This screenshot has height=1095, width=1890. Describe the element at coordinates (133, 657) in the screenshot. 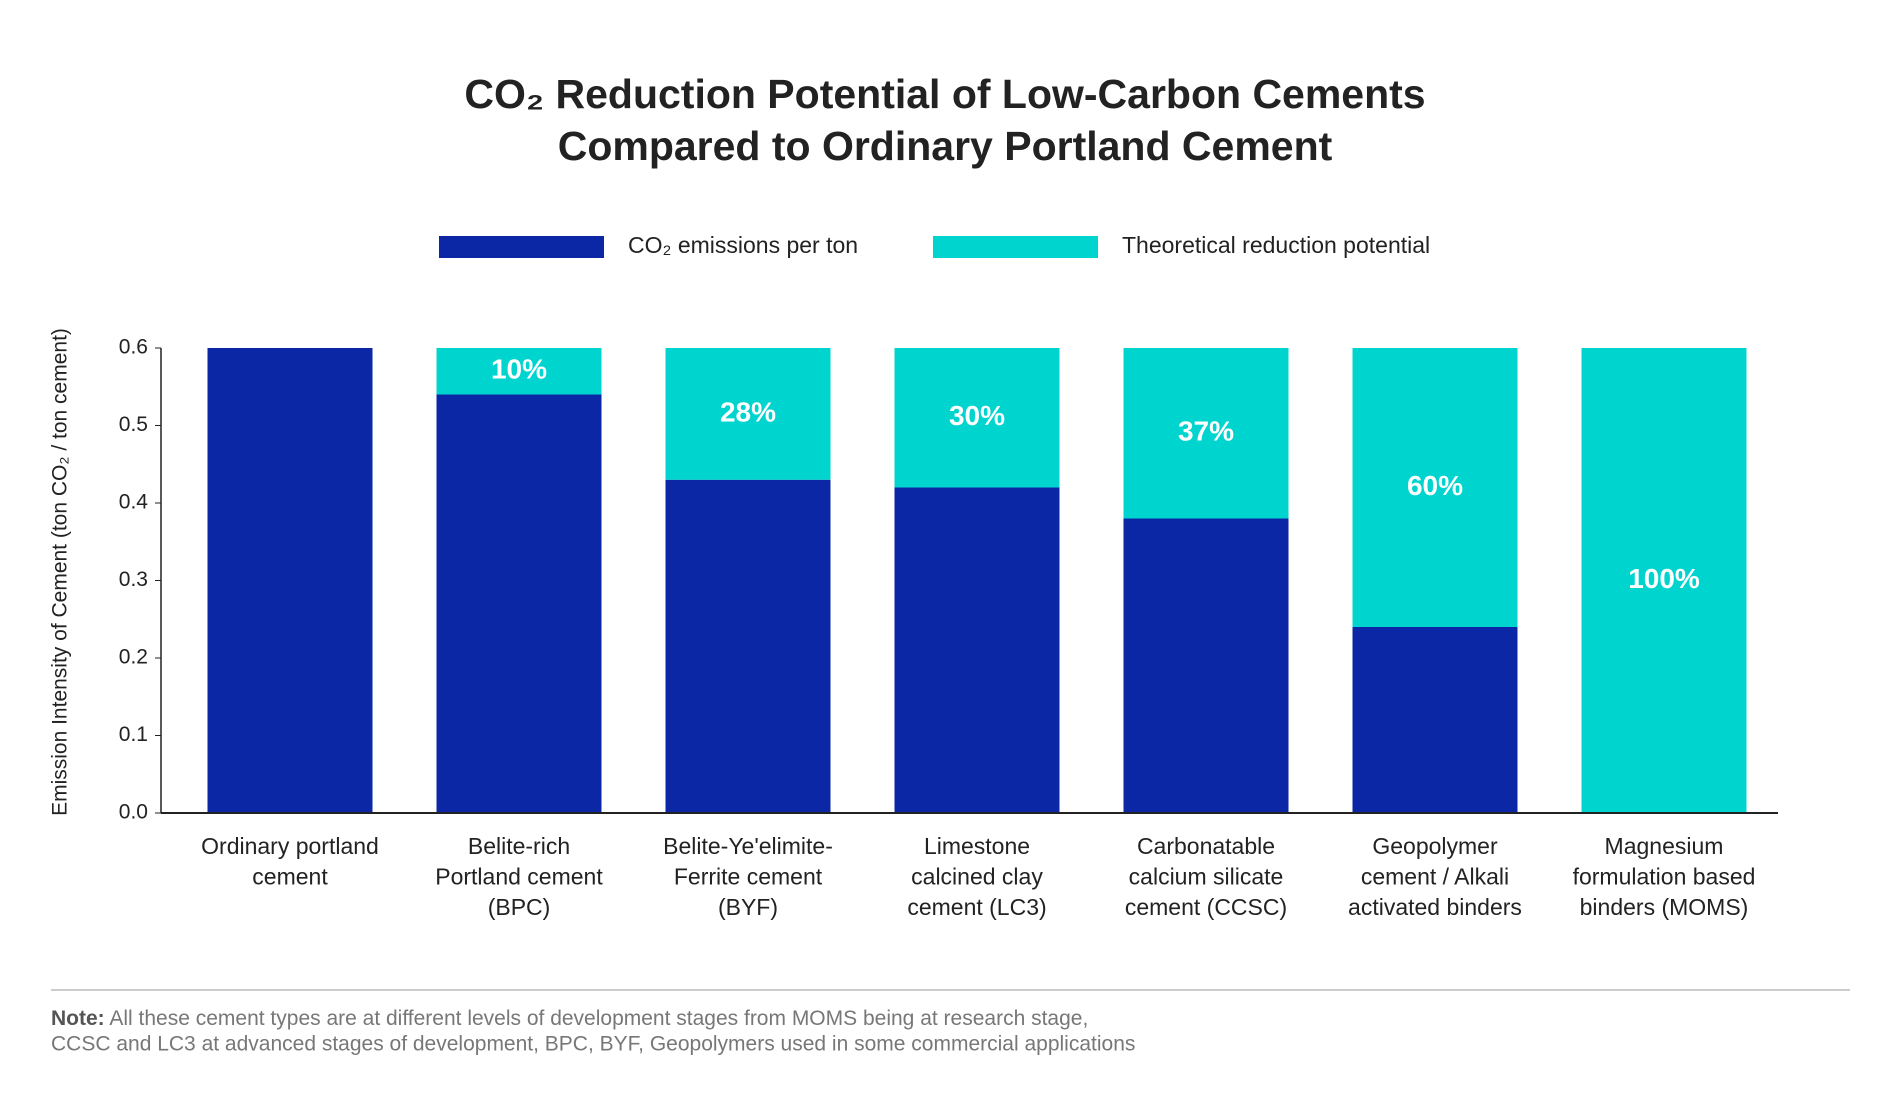

I see `y-tick-label: 0.2` at that location.